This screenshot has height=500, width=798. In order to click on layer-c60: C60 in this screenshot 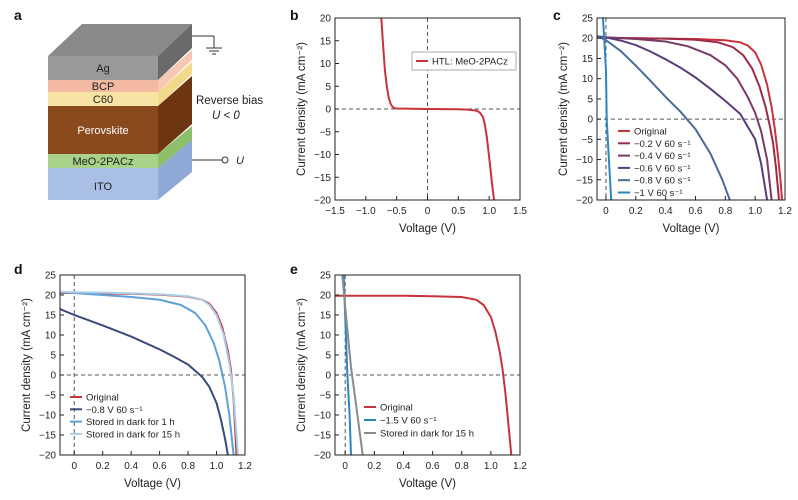, I will do `click(120, 84)`.